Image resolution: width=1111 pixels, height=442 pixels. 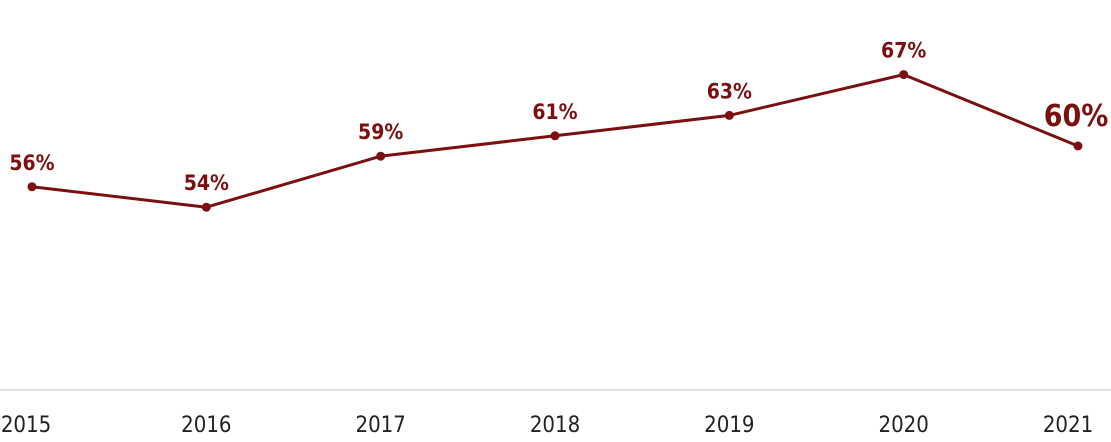 What do you see at coordinates (555, 425) in the screenshot?
I see `x-tick-label: 2018` at bounding box center [555, 425].